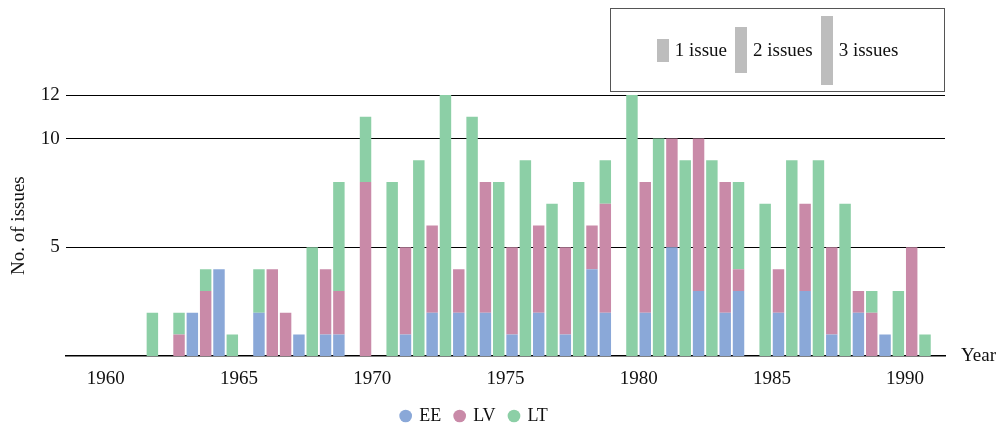  Describe the element at coordinates (50, 93) in the screenshot. I see `y-tick-label: 12` at that location.